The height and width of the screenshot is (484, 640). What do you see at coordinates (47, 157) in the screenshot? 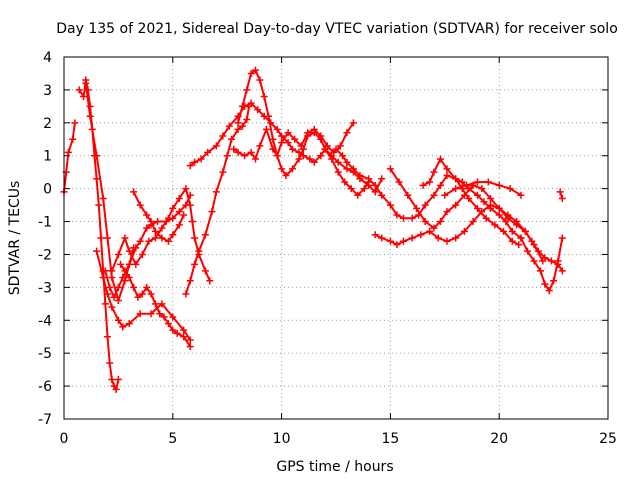
I see `y-tick-label: 1` at bounding box center [47, 157].